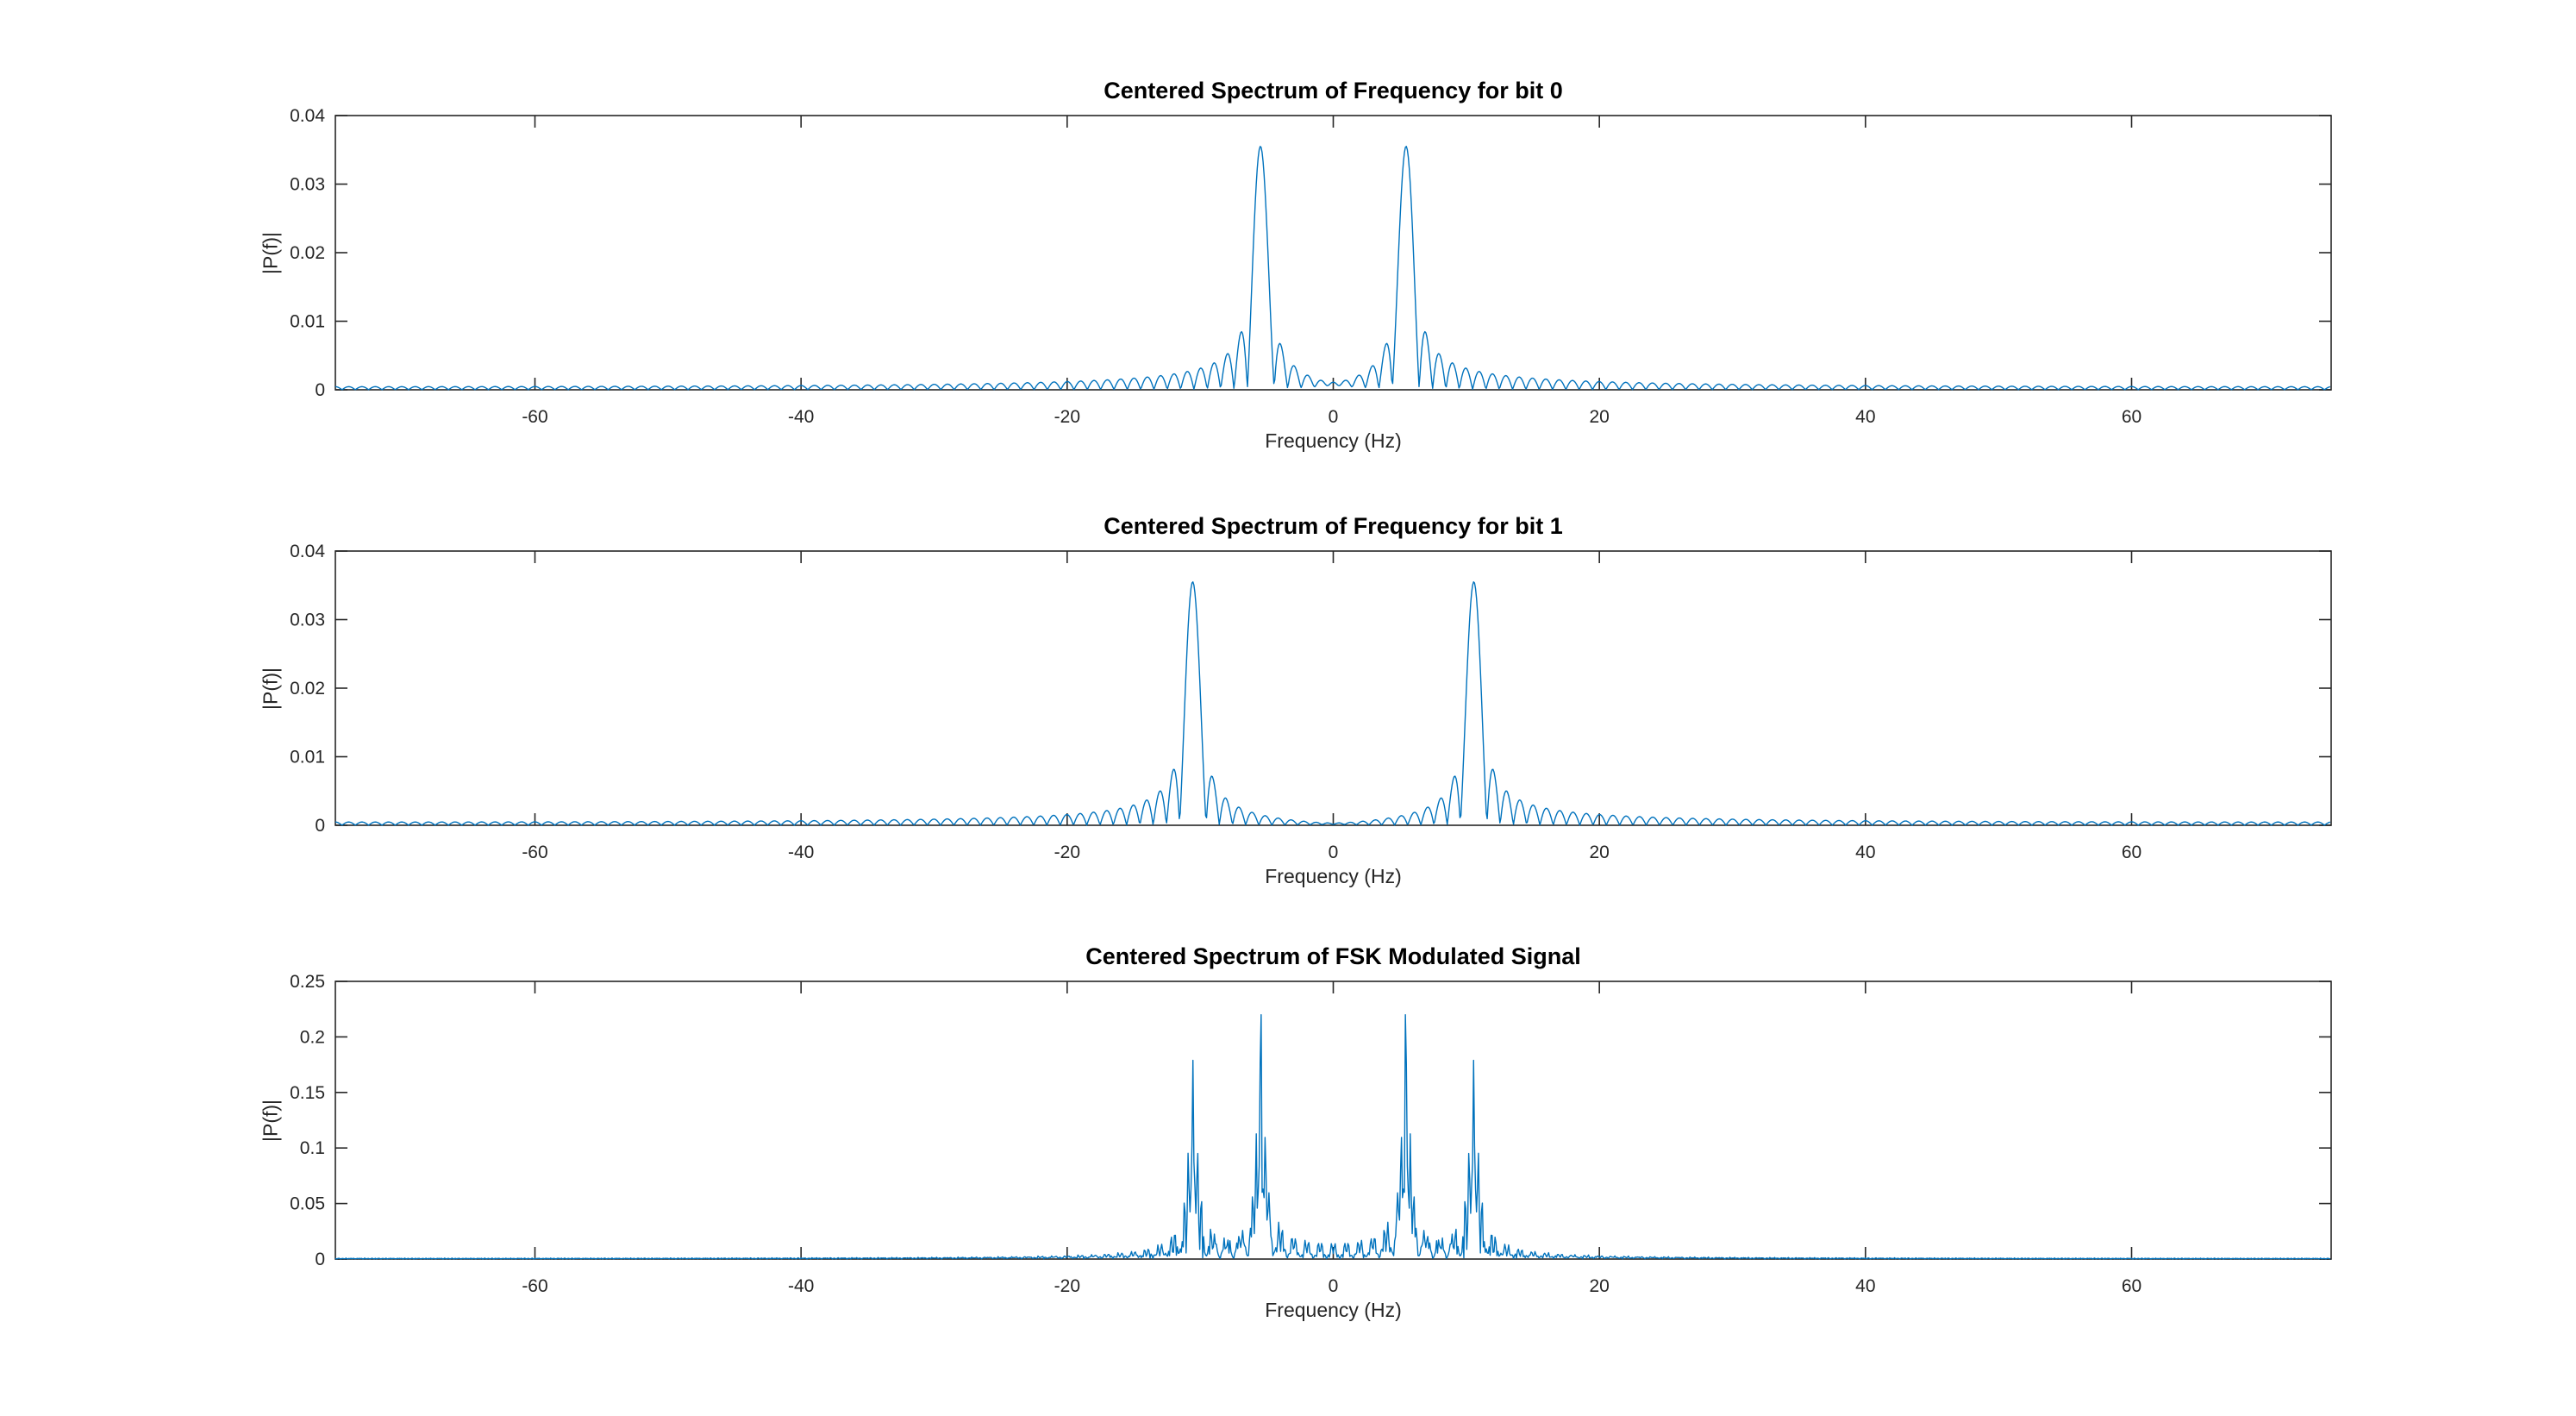  Describe the element at coordinates (271, 253) in the screenshot. I see `subplot1-y-axis-label: |P(f)|` at that location.